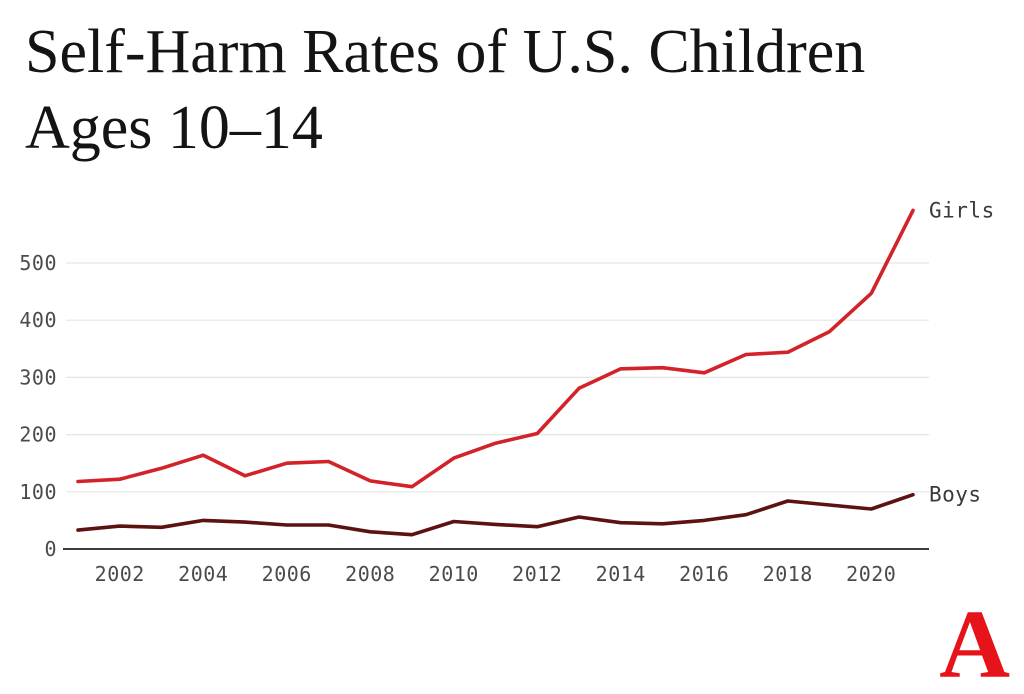 The width and height of the screenshot is (1024, 694). Describe the element at coordinates (454, 574) in the screenshot. I see `x-tick-label-2010: 2010` at that location.